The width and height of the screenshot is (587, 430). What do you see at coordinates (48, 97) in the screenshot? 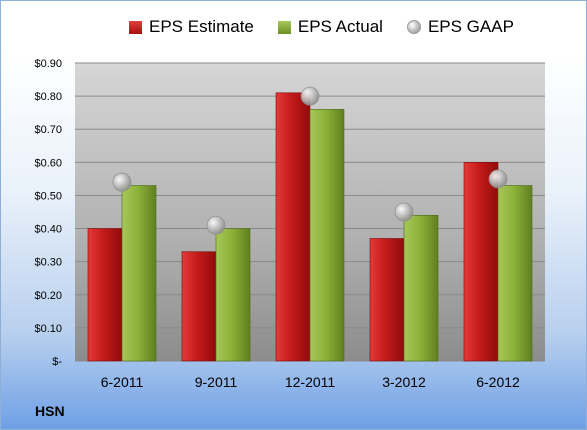
I see `y-tick-label: $0.80` at bounding box center [48, 97].